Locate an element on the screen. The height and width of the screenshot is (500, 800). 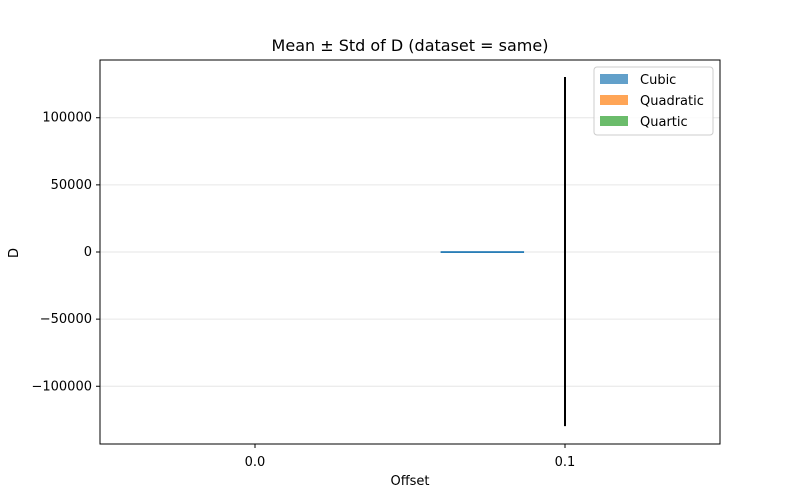
legend: Cubic Quadratic Quartic is located at coordinates (653, 101).